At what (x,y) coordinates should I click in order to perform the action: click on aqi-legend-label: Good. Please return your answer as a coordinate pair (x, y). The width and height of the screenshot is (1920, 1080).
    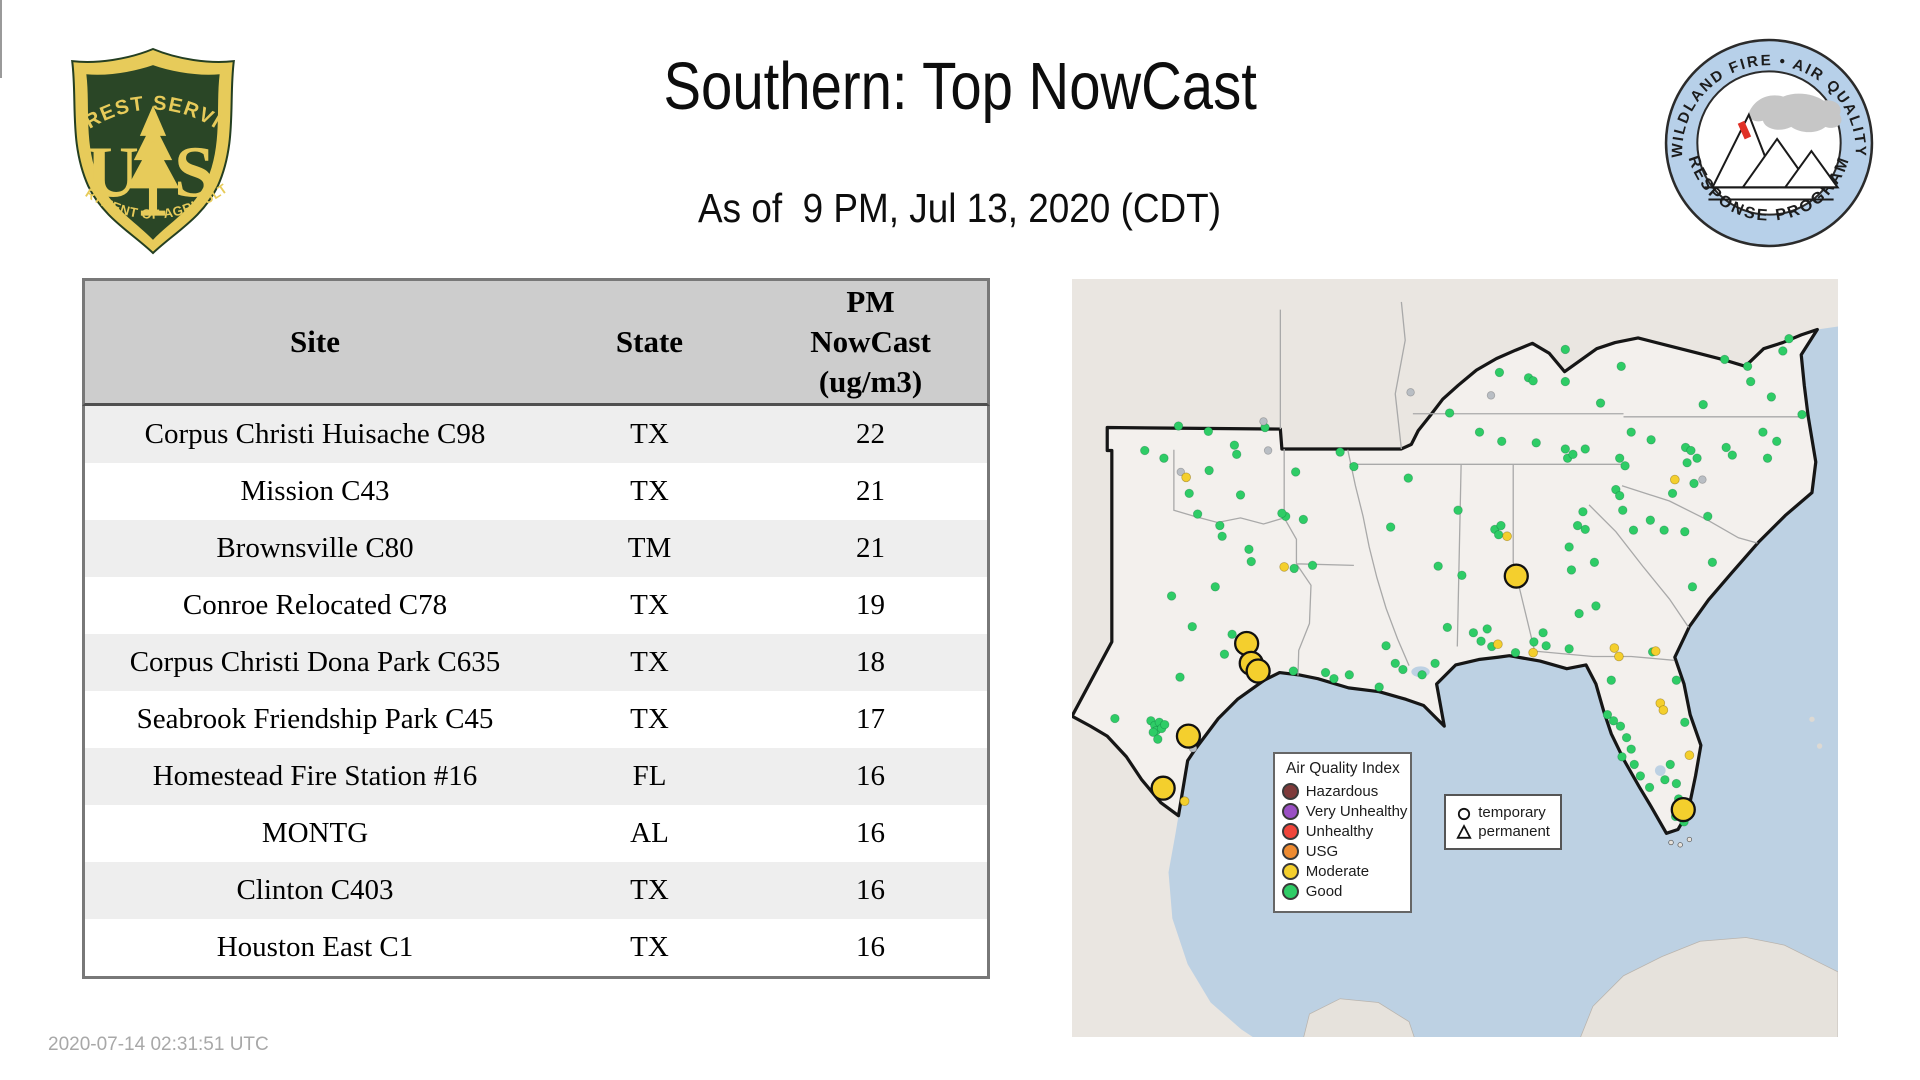
    Looking at the image, I should click on (1324, 891).